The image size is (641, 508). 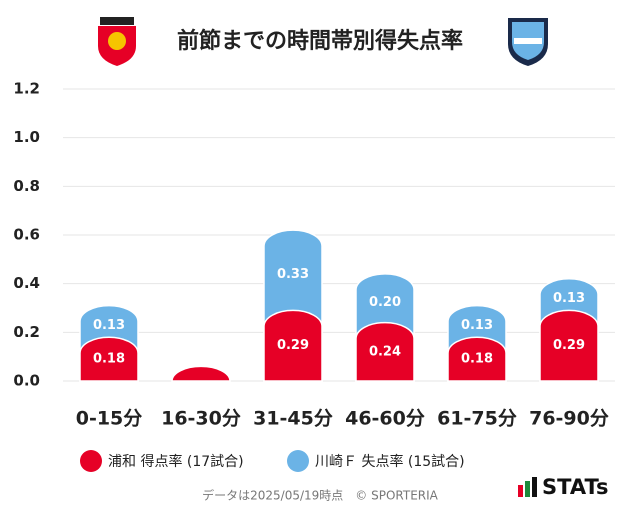 What do you see at coordinates (26, 235) in the screenshot?
I see `y-tick-label: 0.6` at bounding box center [26, 235].